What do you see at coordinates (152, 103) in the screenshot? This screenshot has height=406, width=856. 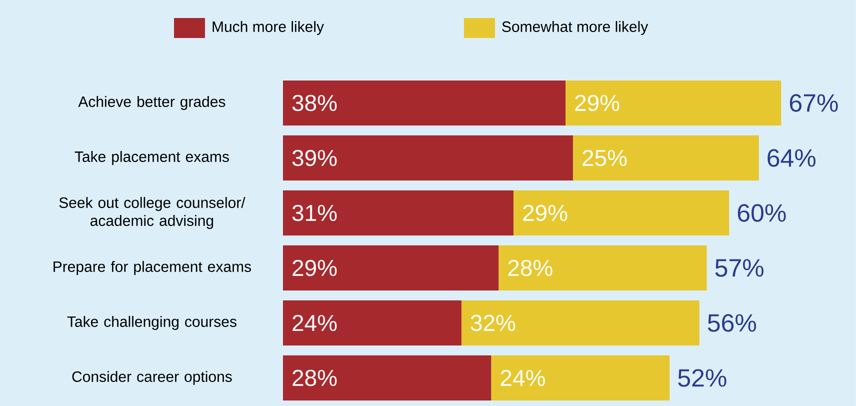 I see `y-tick-label: Achieve better grades` at bounding box center [152, 103].